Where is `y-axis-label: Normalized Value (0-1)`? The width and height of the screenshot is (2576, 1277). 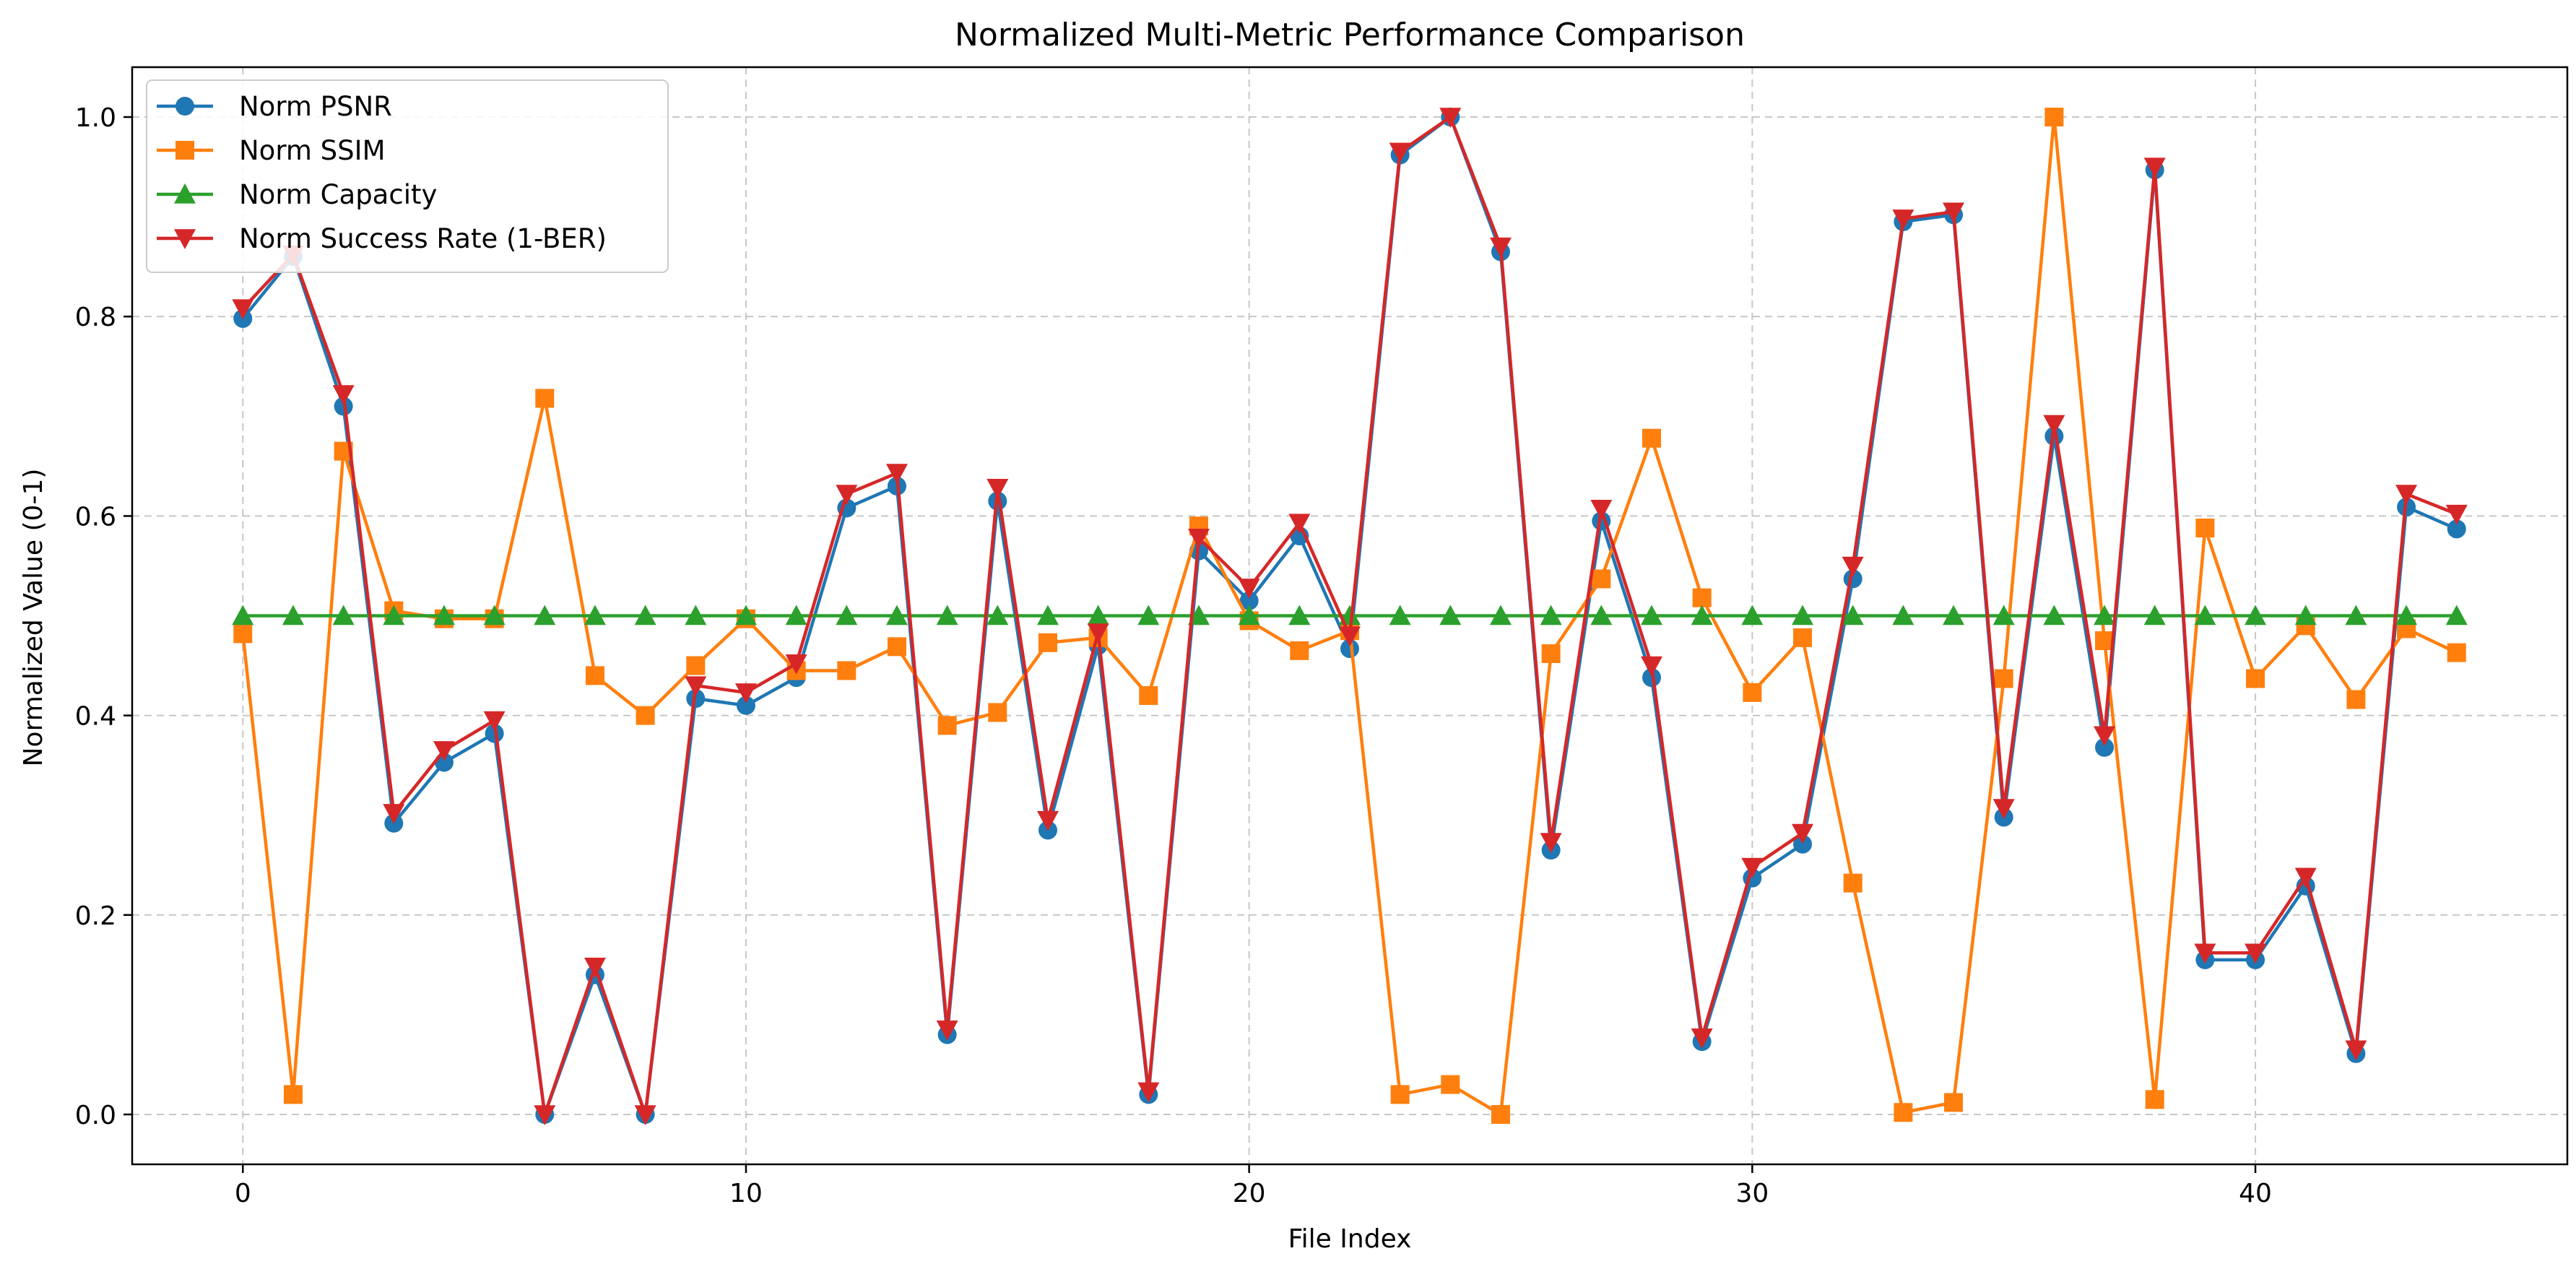
y-axis-label: Normalized Value (0-1) is located at coordinates (33, 618).